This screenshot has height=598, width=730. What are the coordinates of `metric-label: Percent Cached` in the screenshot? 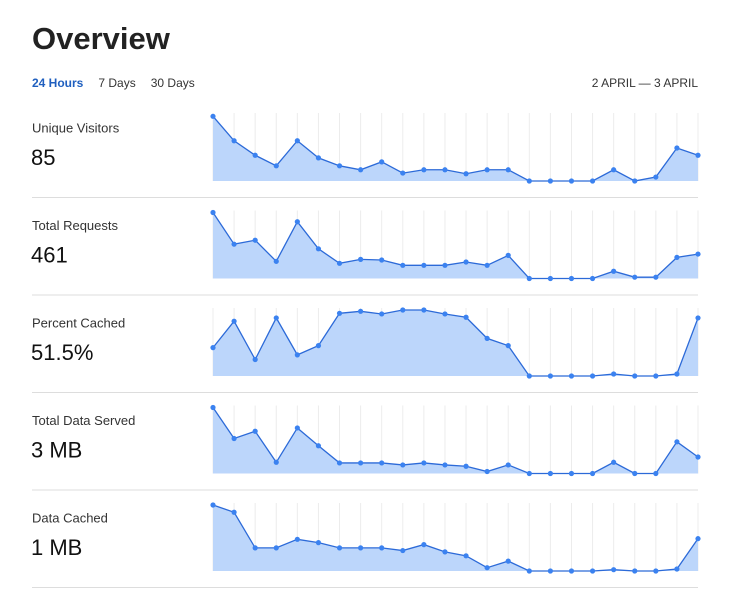 It's located at (78, 322).